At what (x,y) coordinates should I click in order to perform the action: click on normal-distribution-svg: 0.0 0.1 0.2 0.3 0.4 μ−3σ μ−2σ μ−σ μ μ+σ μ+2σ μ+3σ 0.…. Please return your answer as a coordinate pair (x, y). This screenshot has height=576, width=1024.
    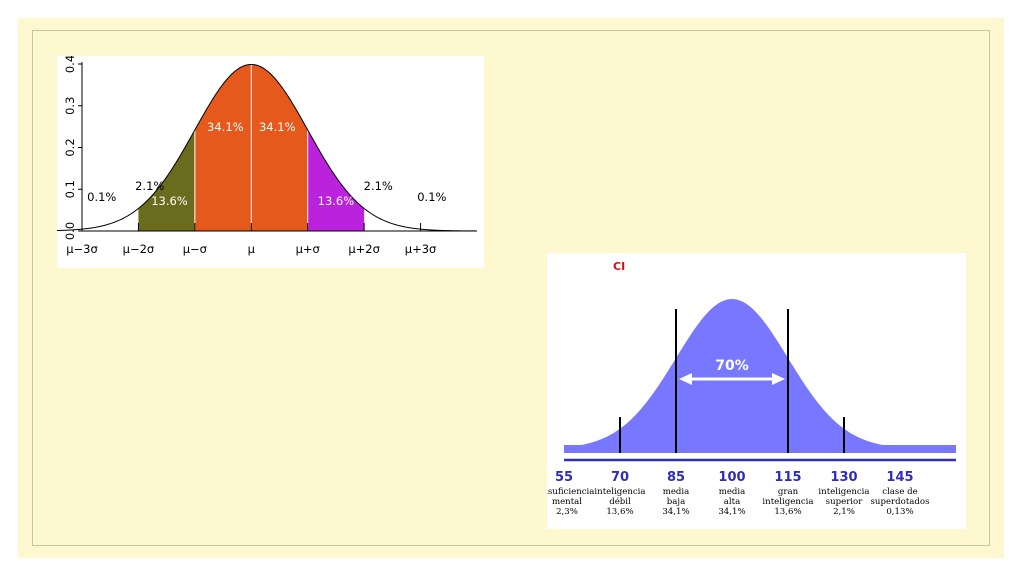
    Looking at the image, I should click on (267, 156).